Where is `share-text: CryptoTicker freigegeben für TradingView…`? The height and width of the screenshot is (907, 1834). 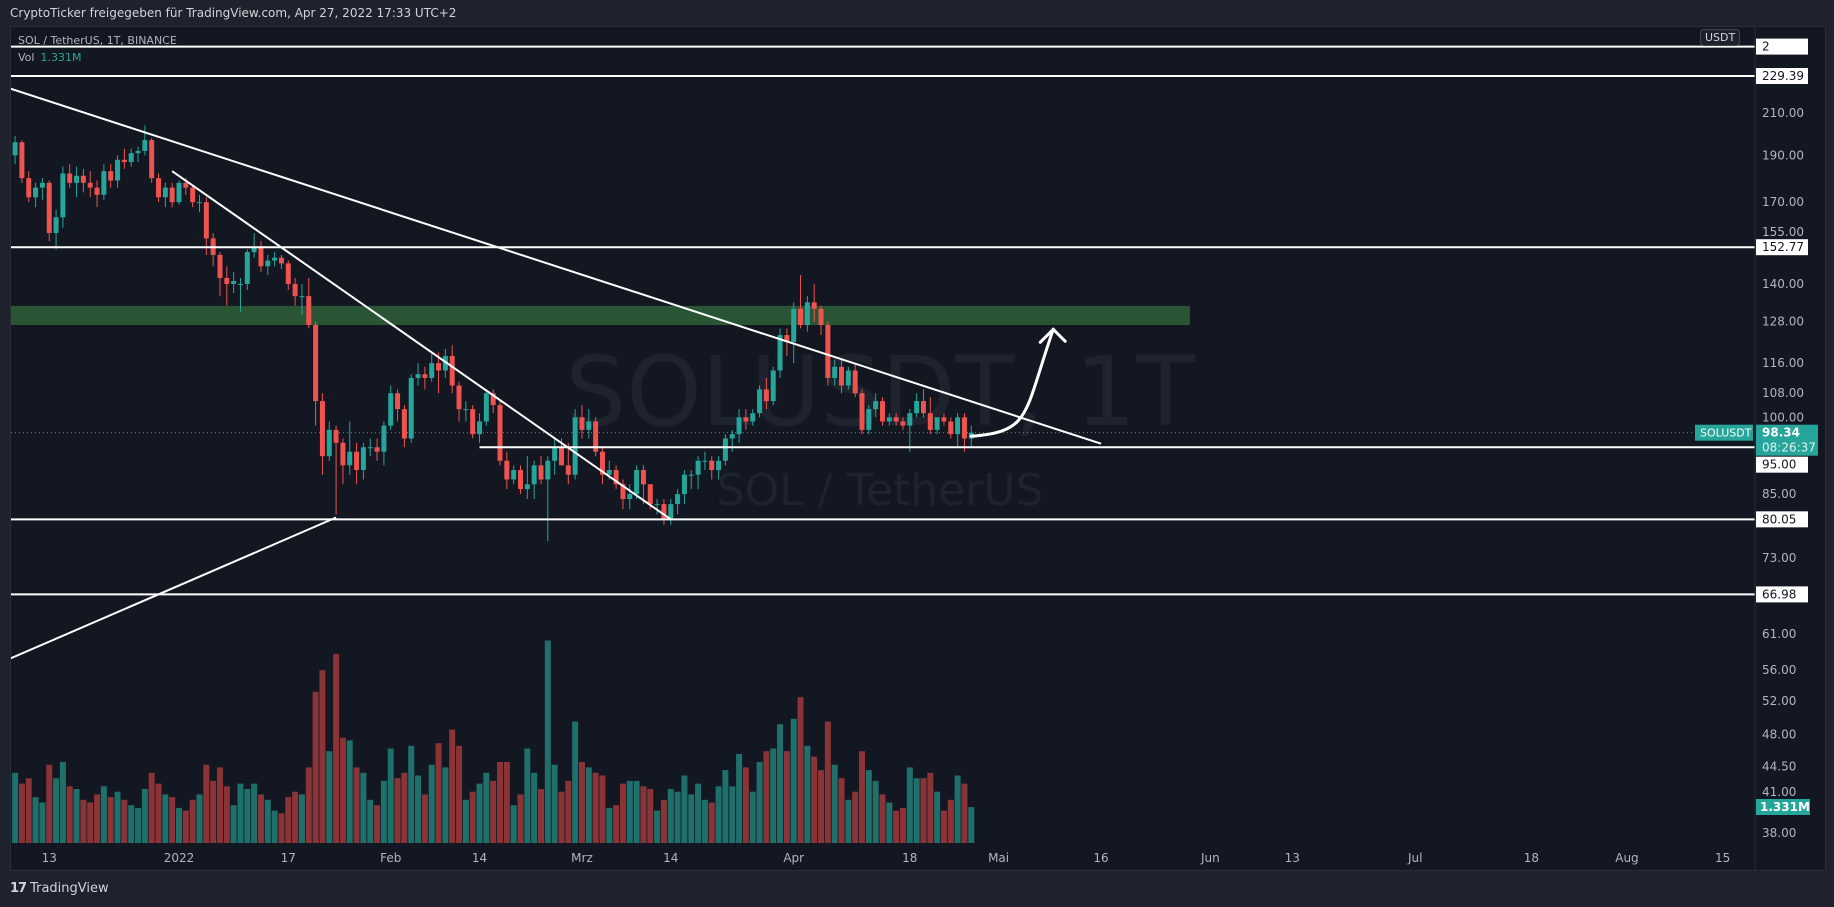
share-text: CryptoTicker freigegeben für TradingView… is located at coordinates (233, 13).